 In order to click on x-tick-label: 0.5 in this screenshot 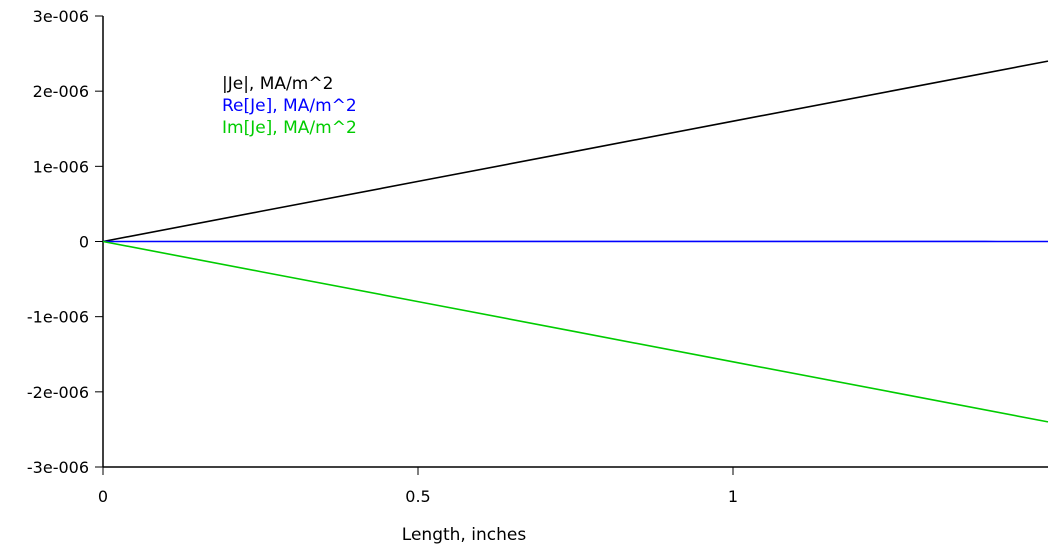, I will do `click(417, 496)`.